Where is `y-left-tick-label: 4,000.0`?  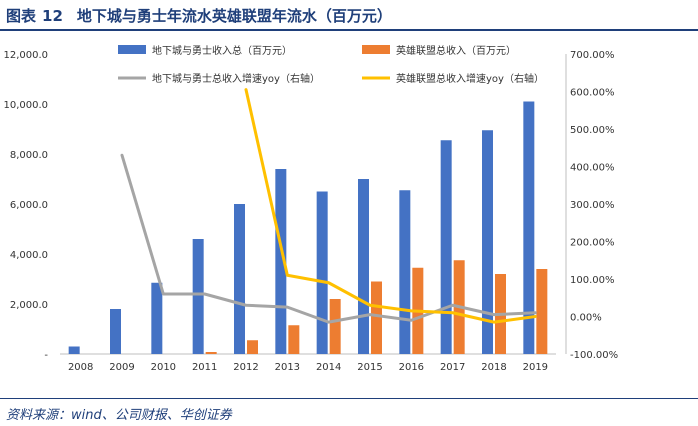
y-left-tick-label: 4,000.0 is located at coordinates (29, 255).